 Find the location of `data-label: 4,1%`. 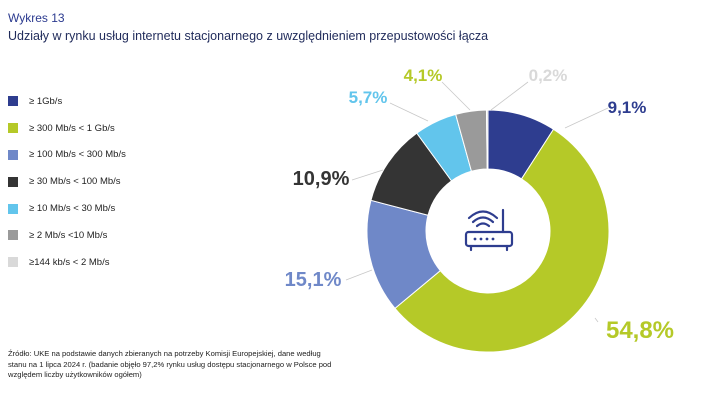

data-label: 4,1% is located at coordinates (423, 75).